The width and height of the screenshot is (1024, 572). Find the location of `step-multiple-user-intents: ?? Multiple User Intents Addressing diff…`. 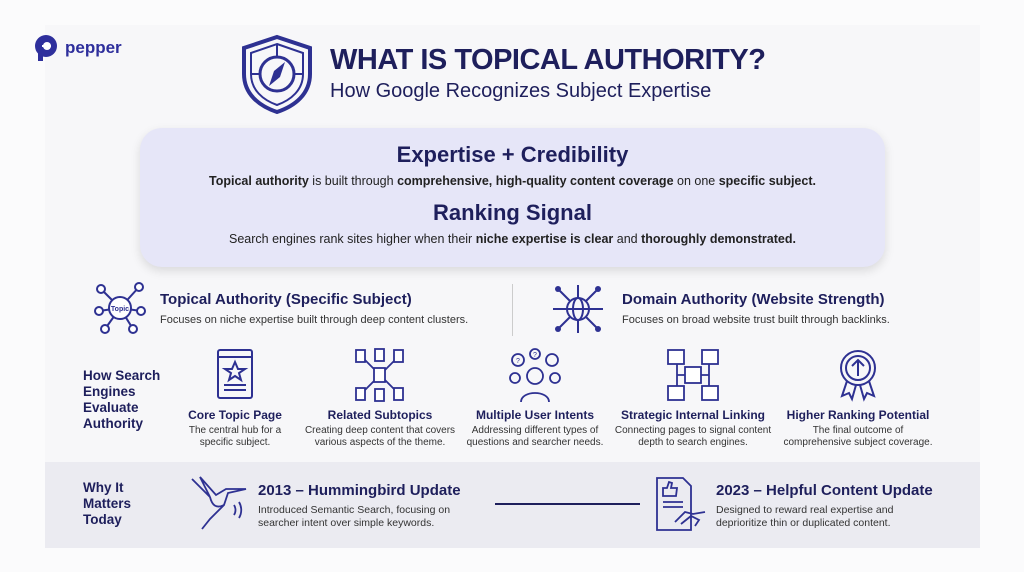

step-multiple-user-intents: ?? Multiple User Intents Addressing diff… is located at coordinates (535, 398).